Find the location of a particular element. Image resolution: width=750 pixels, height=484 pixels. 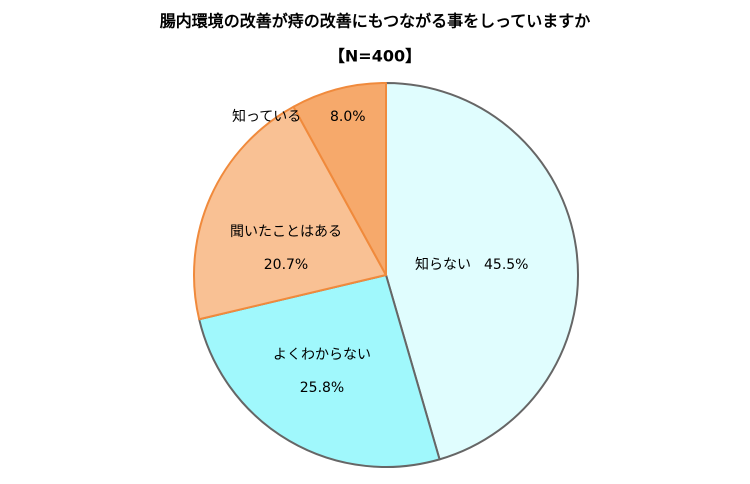

chart-title: 腸内環境の改善が痔の改善にもつながる事をしっていますか is located at coordinates (375, 21).